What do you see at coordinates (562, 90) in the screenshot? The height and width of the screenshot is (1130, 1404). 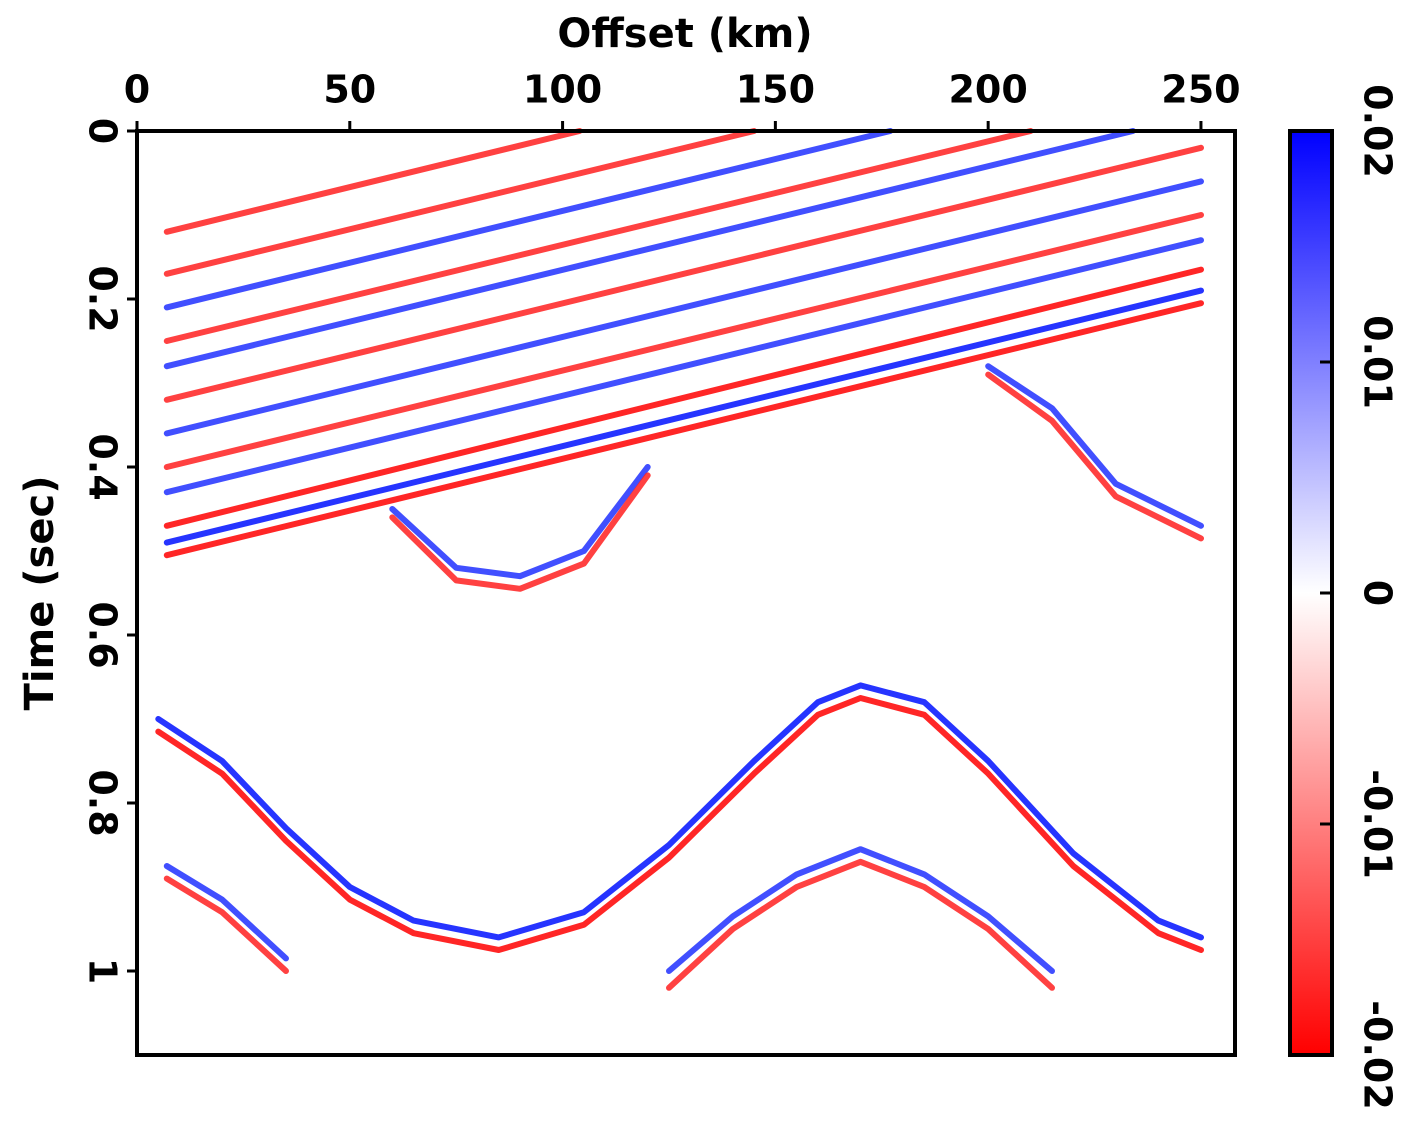 I see `x-tick-label: 100` at bounding box center [562, 90].